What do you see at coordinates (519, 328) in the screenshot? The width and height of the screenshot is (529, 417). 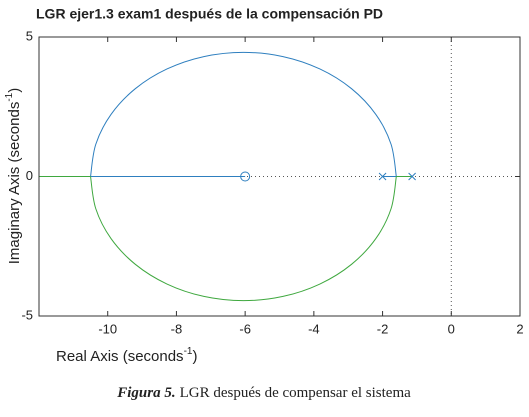 I see `x-tick-label: 2` at bounding box center [519, 328].